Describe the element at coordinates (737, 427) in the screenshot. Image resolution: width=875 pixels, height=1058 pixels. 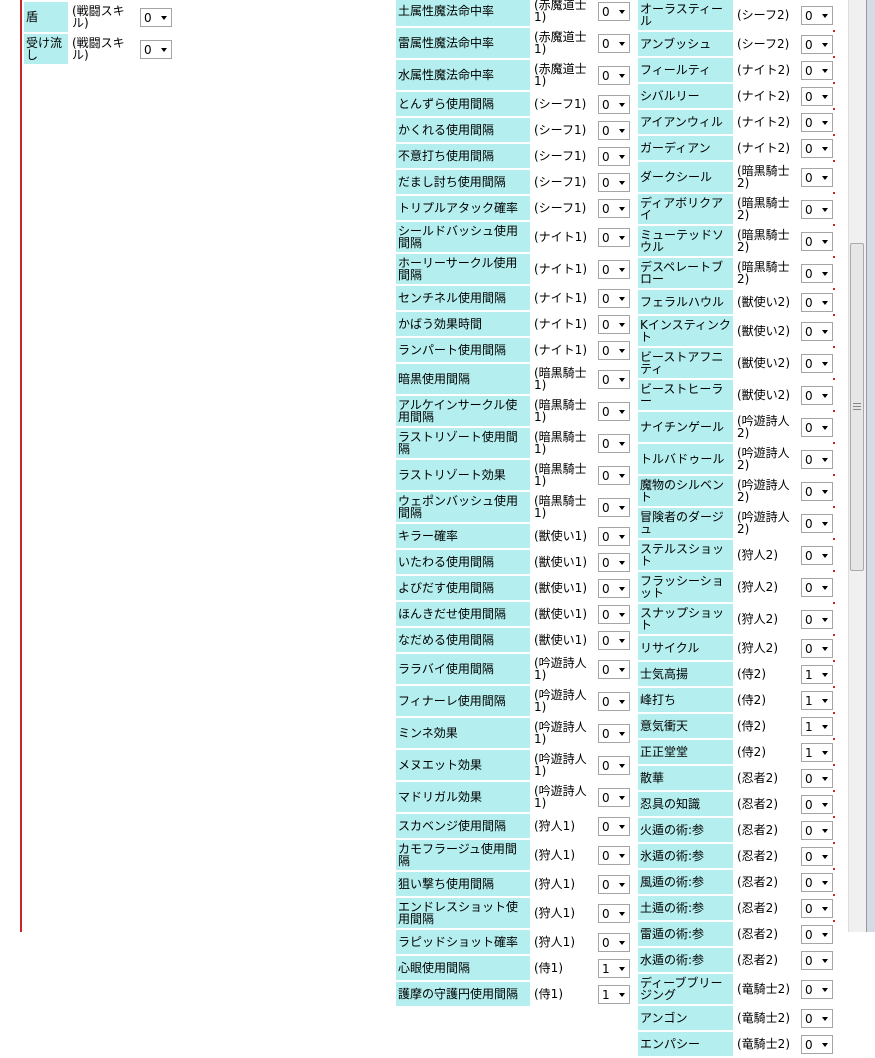
I see `skill-row: ナイチンゲール (吟遊詩人2) 0` at that location.